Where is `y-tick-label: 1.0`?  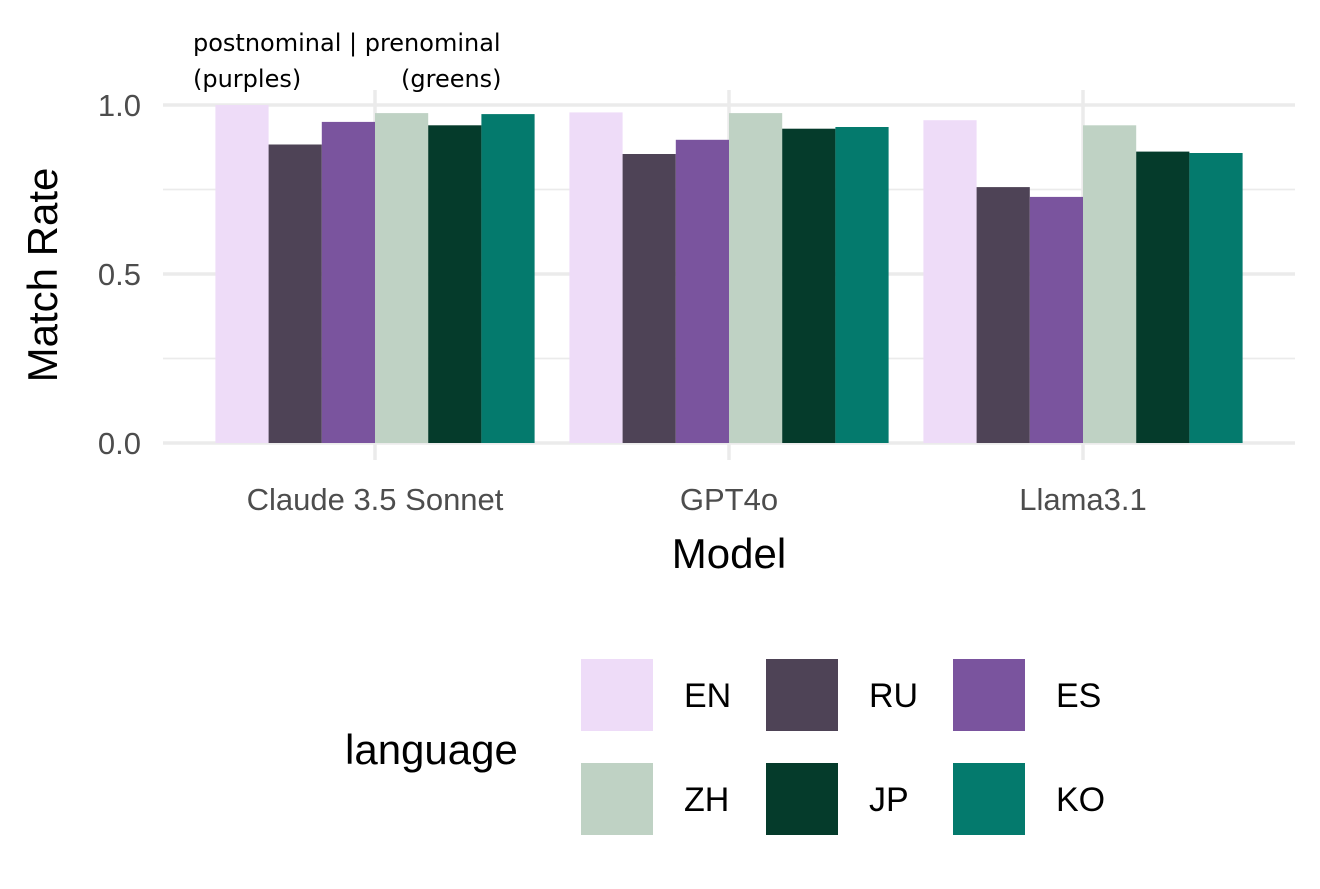
y-tick-label: 1.0 is located at coordinates (119, 105).